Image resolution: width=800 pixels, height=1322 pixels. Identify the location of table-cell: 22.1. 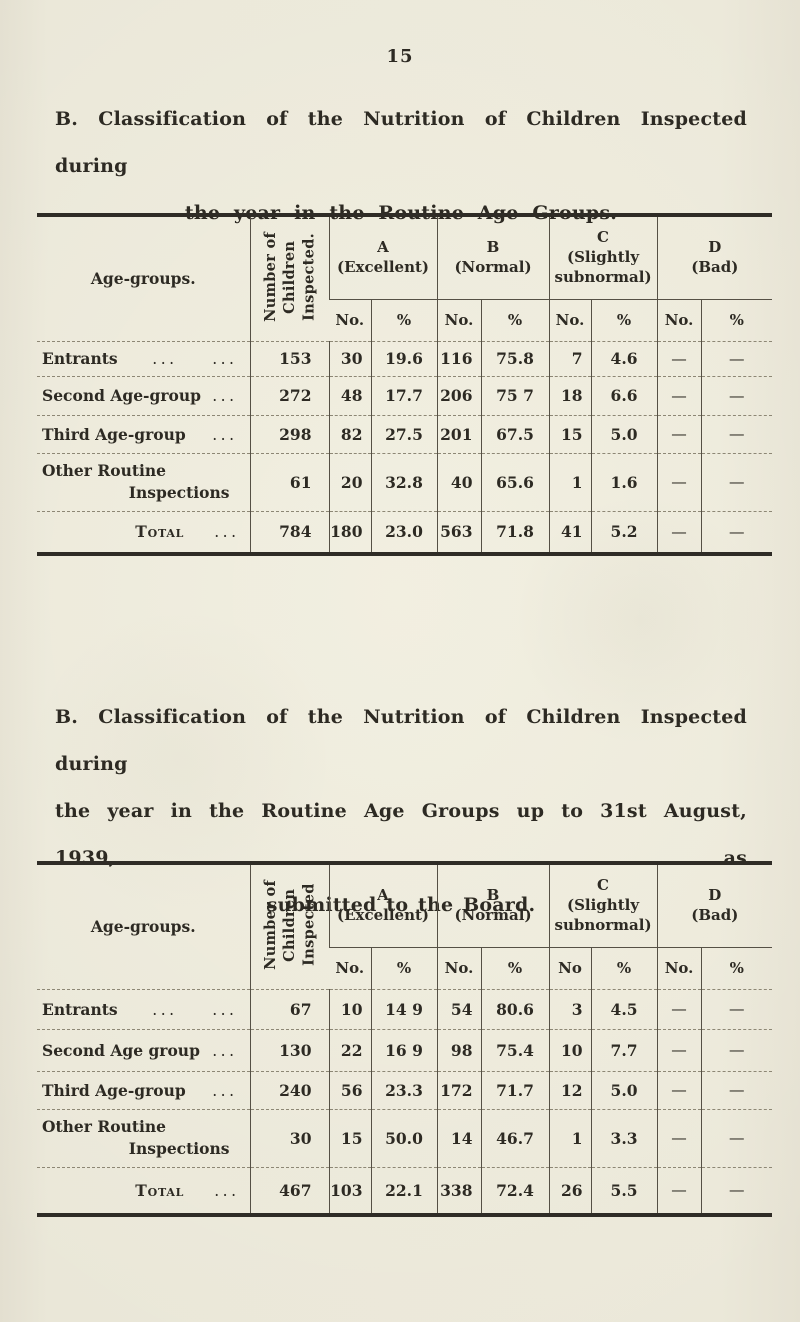
(403, 1190).